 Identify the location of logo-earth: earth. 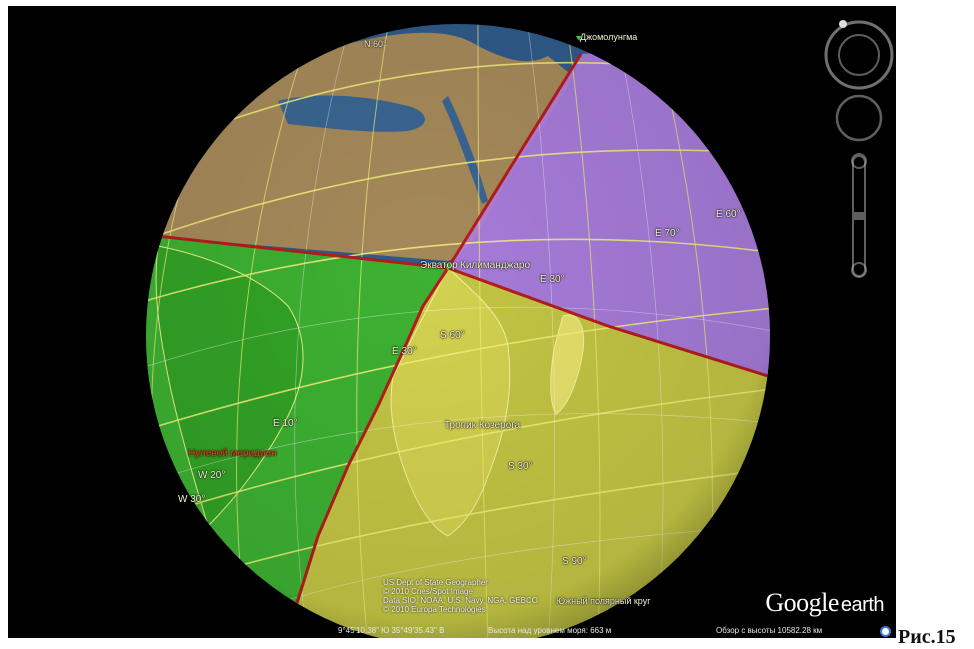
(862, 605).